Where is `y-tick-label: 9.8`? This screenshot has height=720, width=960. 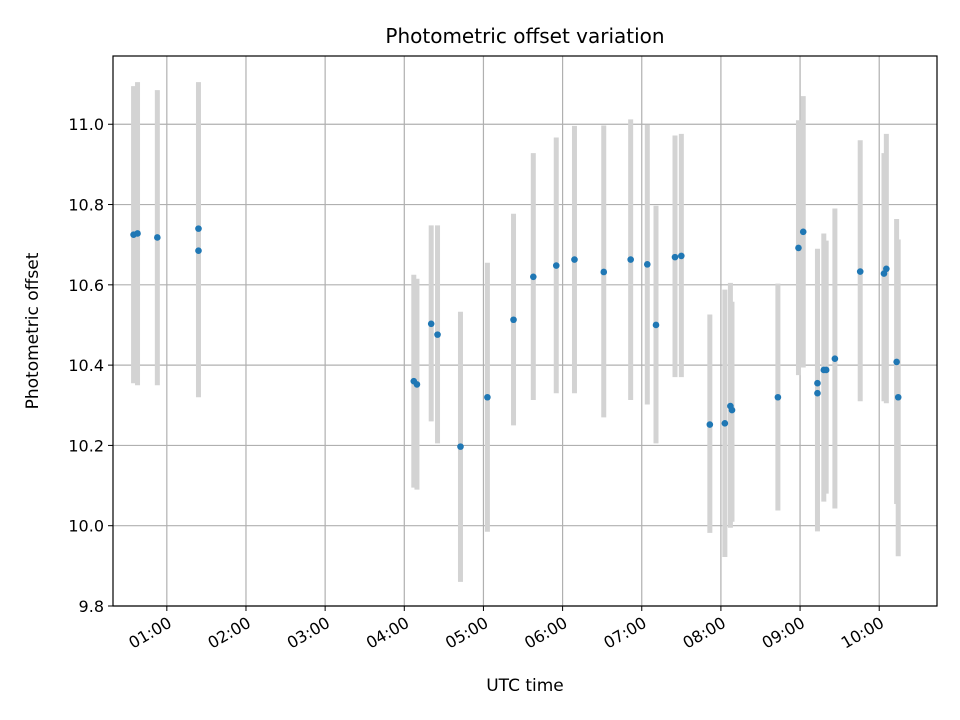
y-tick-label: 9.8 is located at coordinates (91, 606).